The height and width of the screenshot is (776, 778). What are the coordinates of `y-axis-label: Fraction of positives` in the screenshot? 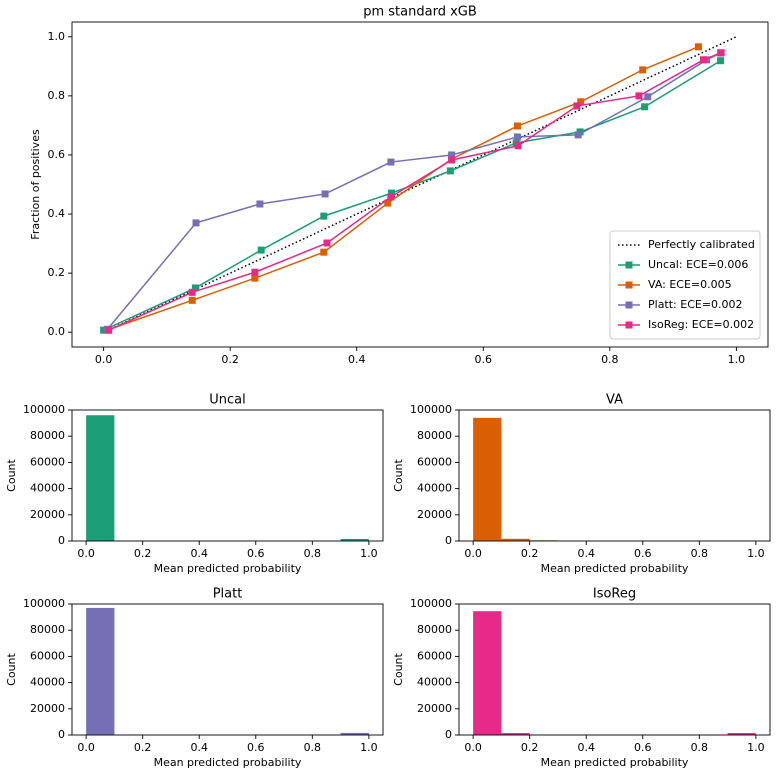 It's located at (35, 184).